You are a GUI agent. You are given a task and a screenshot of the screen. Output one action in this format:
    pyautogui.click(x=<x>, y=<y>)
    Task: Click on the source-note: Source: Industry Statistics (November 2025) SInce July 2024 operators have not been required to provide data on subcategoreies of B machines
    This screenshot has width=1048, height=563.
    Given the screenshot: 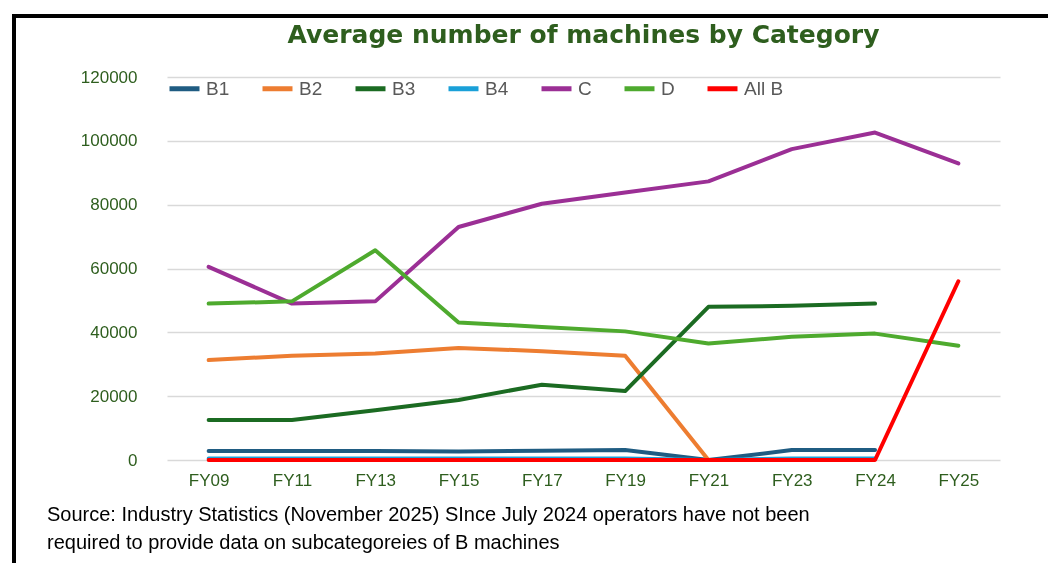 What is the action you would take?
    pyautogui.click(x=429, y=528)
    